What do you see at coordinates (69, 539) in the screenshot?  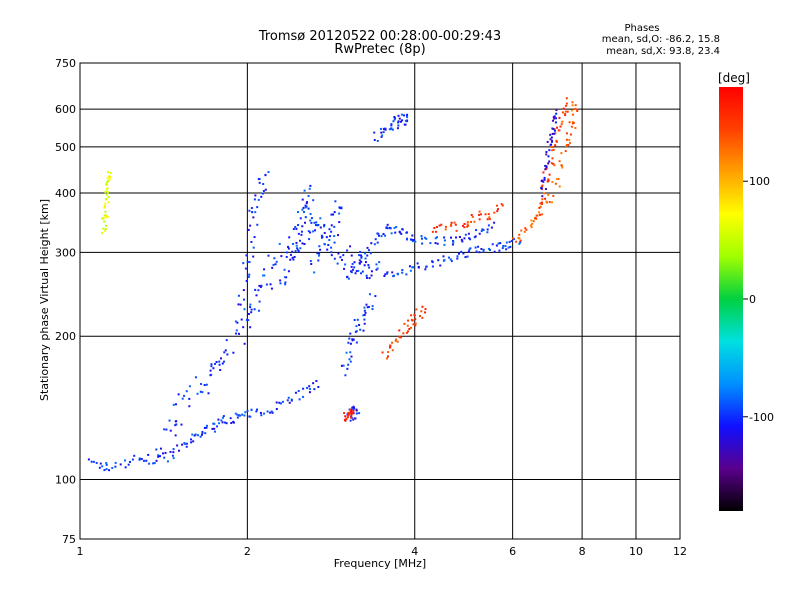 I see `y-tick-label: 75` at bounding box center [69, 539].